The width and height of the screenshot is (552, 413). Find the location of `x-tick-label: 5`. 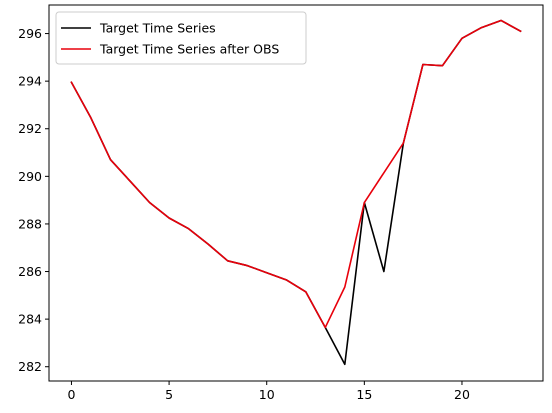

x-tick-label: 5 is located at coordinates (169, 394).